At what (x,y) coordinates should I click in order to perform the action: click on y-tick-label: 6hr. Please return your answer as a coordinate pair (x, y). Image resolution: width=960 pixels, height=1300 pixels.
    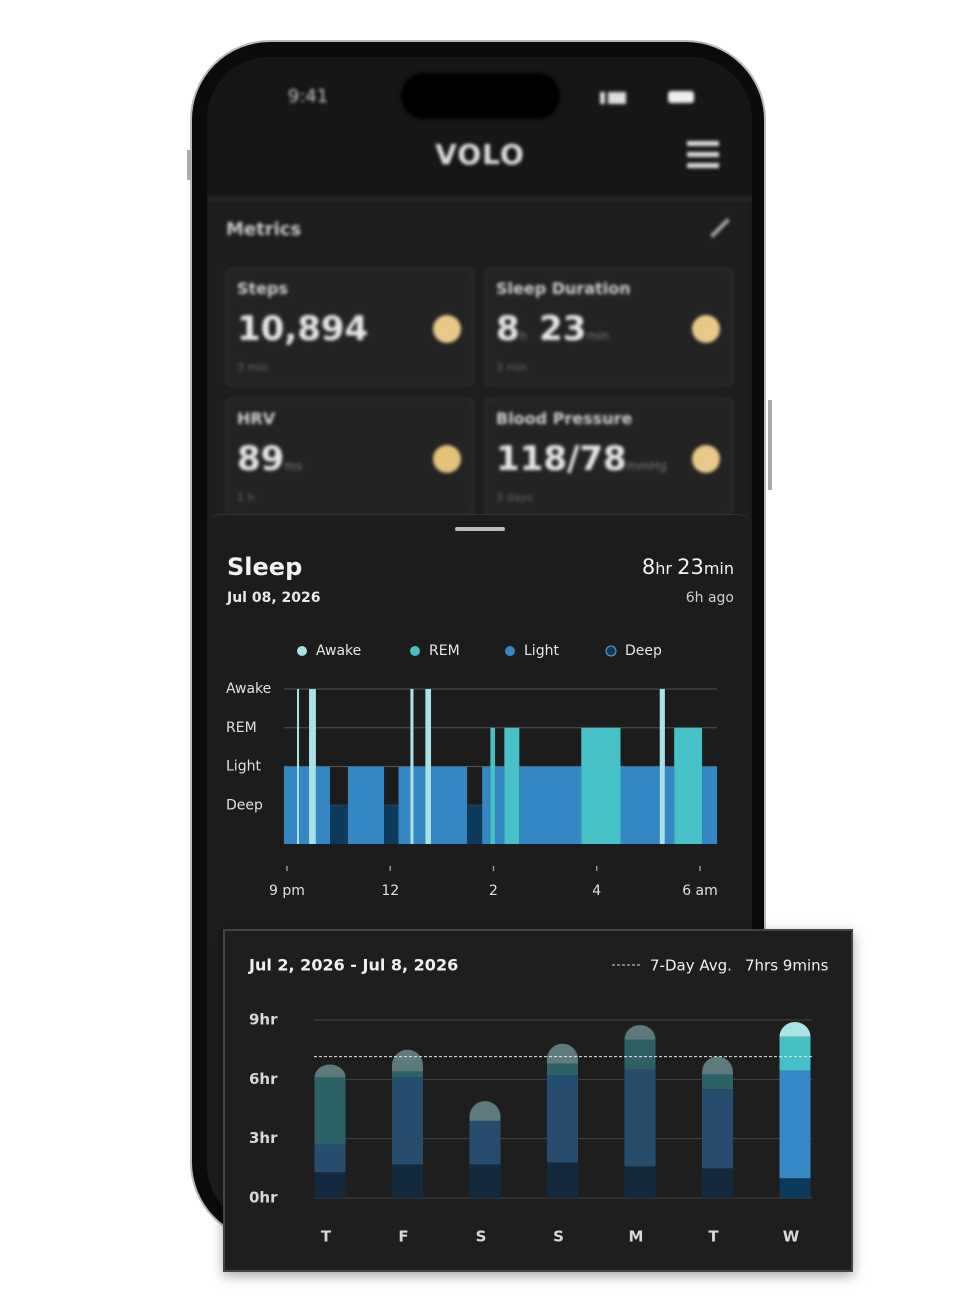
    Looking at the image, I should click on (263, 1079).